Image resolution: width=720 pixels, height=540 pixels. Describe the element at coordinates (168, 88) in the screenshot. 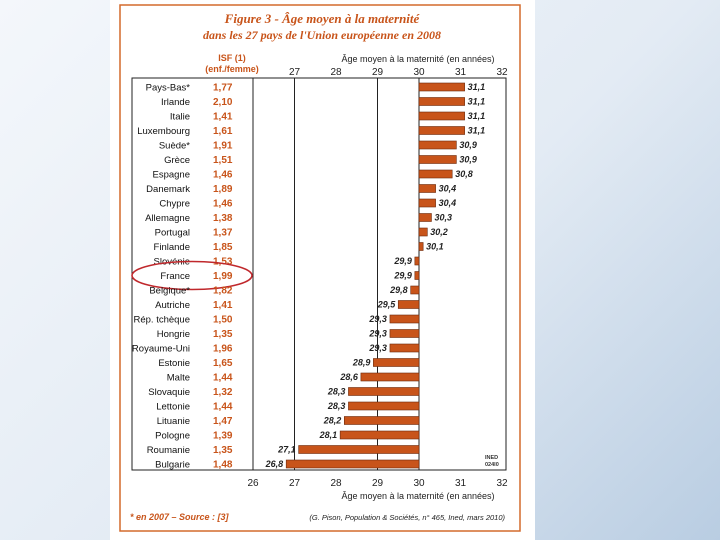

I see `country-label: Pays-Bas*` at that location.